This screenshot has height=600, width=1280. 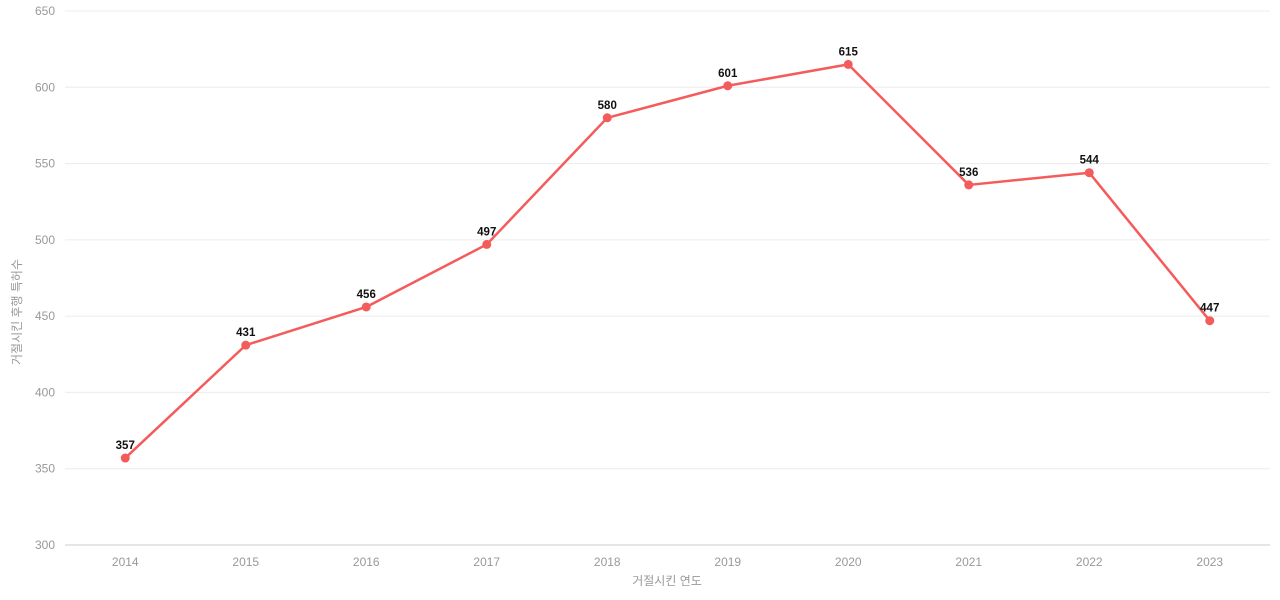 What do you see at coordinates (727, 562) in the screenshot?
I see `x-tick-label: 2019` at bounding box center [727, 562].